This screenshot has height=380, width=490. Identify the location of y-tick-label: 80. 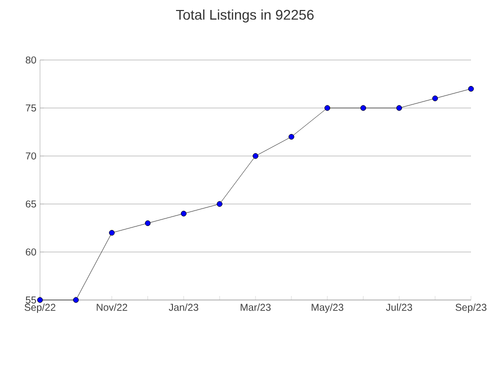
(31, 60).